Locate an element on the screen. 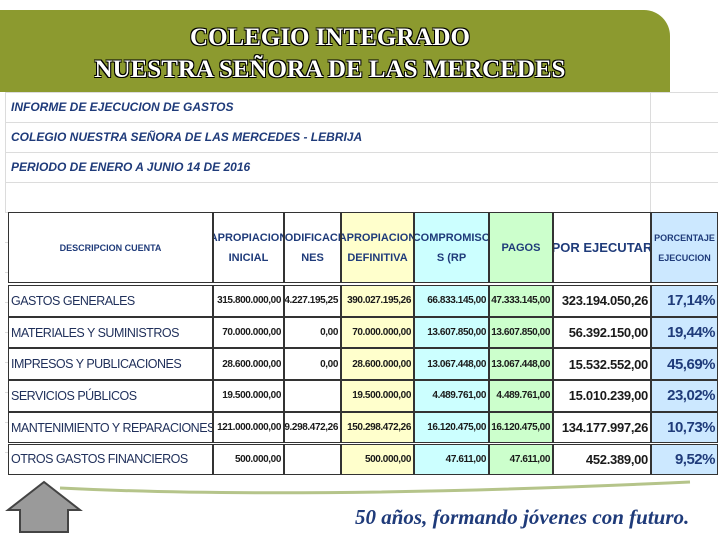 This screenshot has height=540, width=720. cell-text: 323.194.050,26 is located at coordinates (604, 301).